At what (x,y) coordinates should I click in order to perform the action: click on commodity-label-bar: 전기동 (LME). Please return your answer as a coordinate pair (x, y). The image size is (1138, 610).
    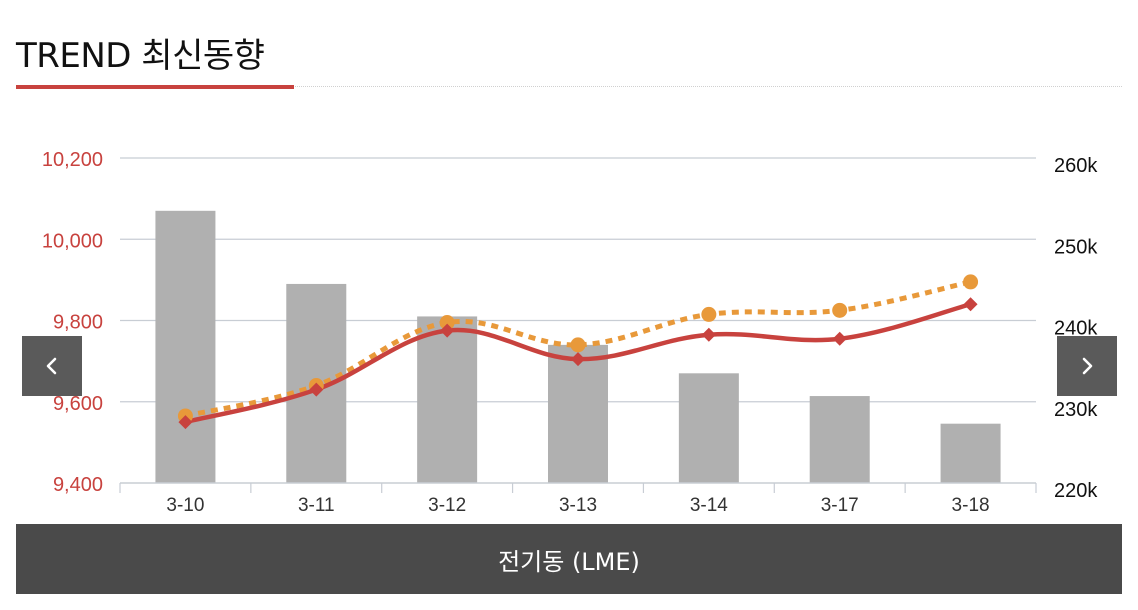
    Looking at the image, I should click on (569, 559).